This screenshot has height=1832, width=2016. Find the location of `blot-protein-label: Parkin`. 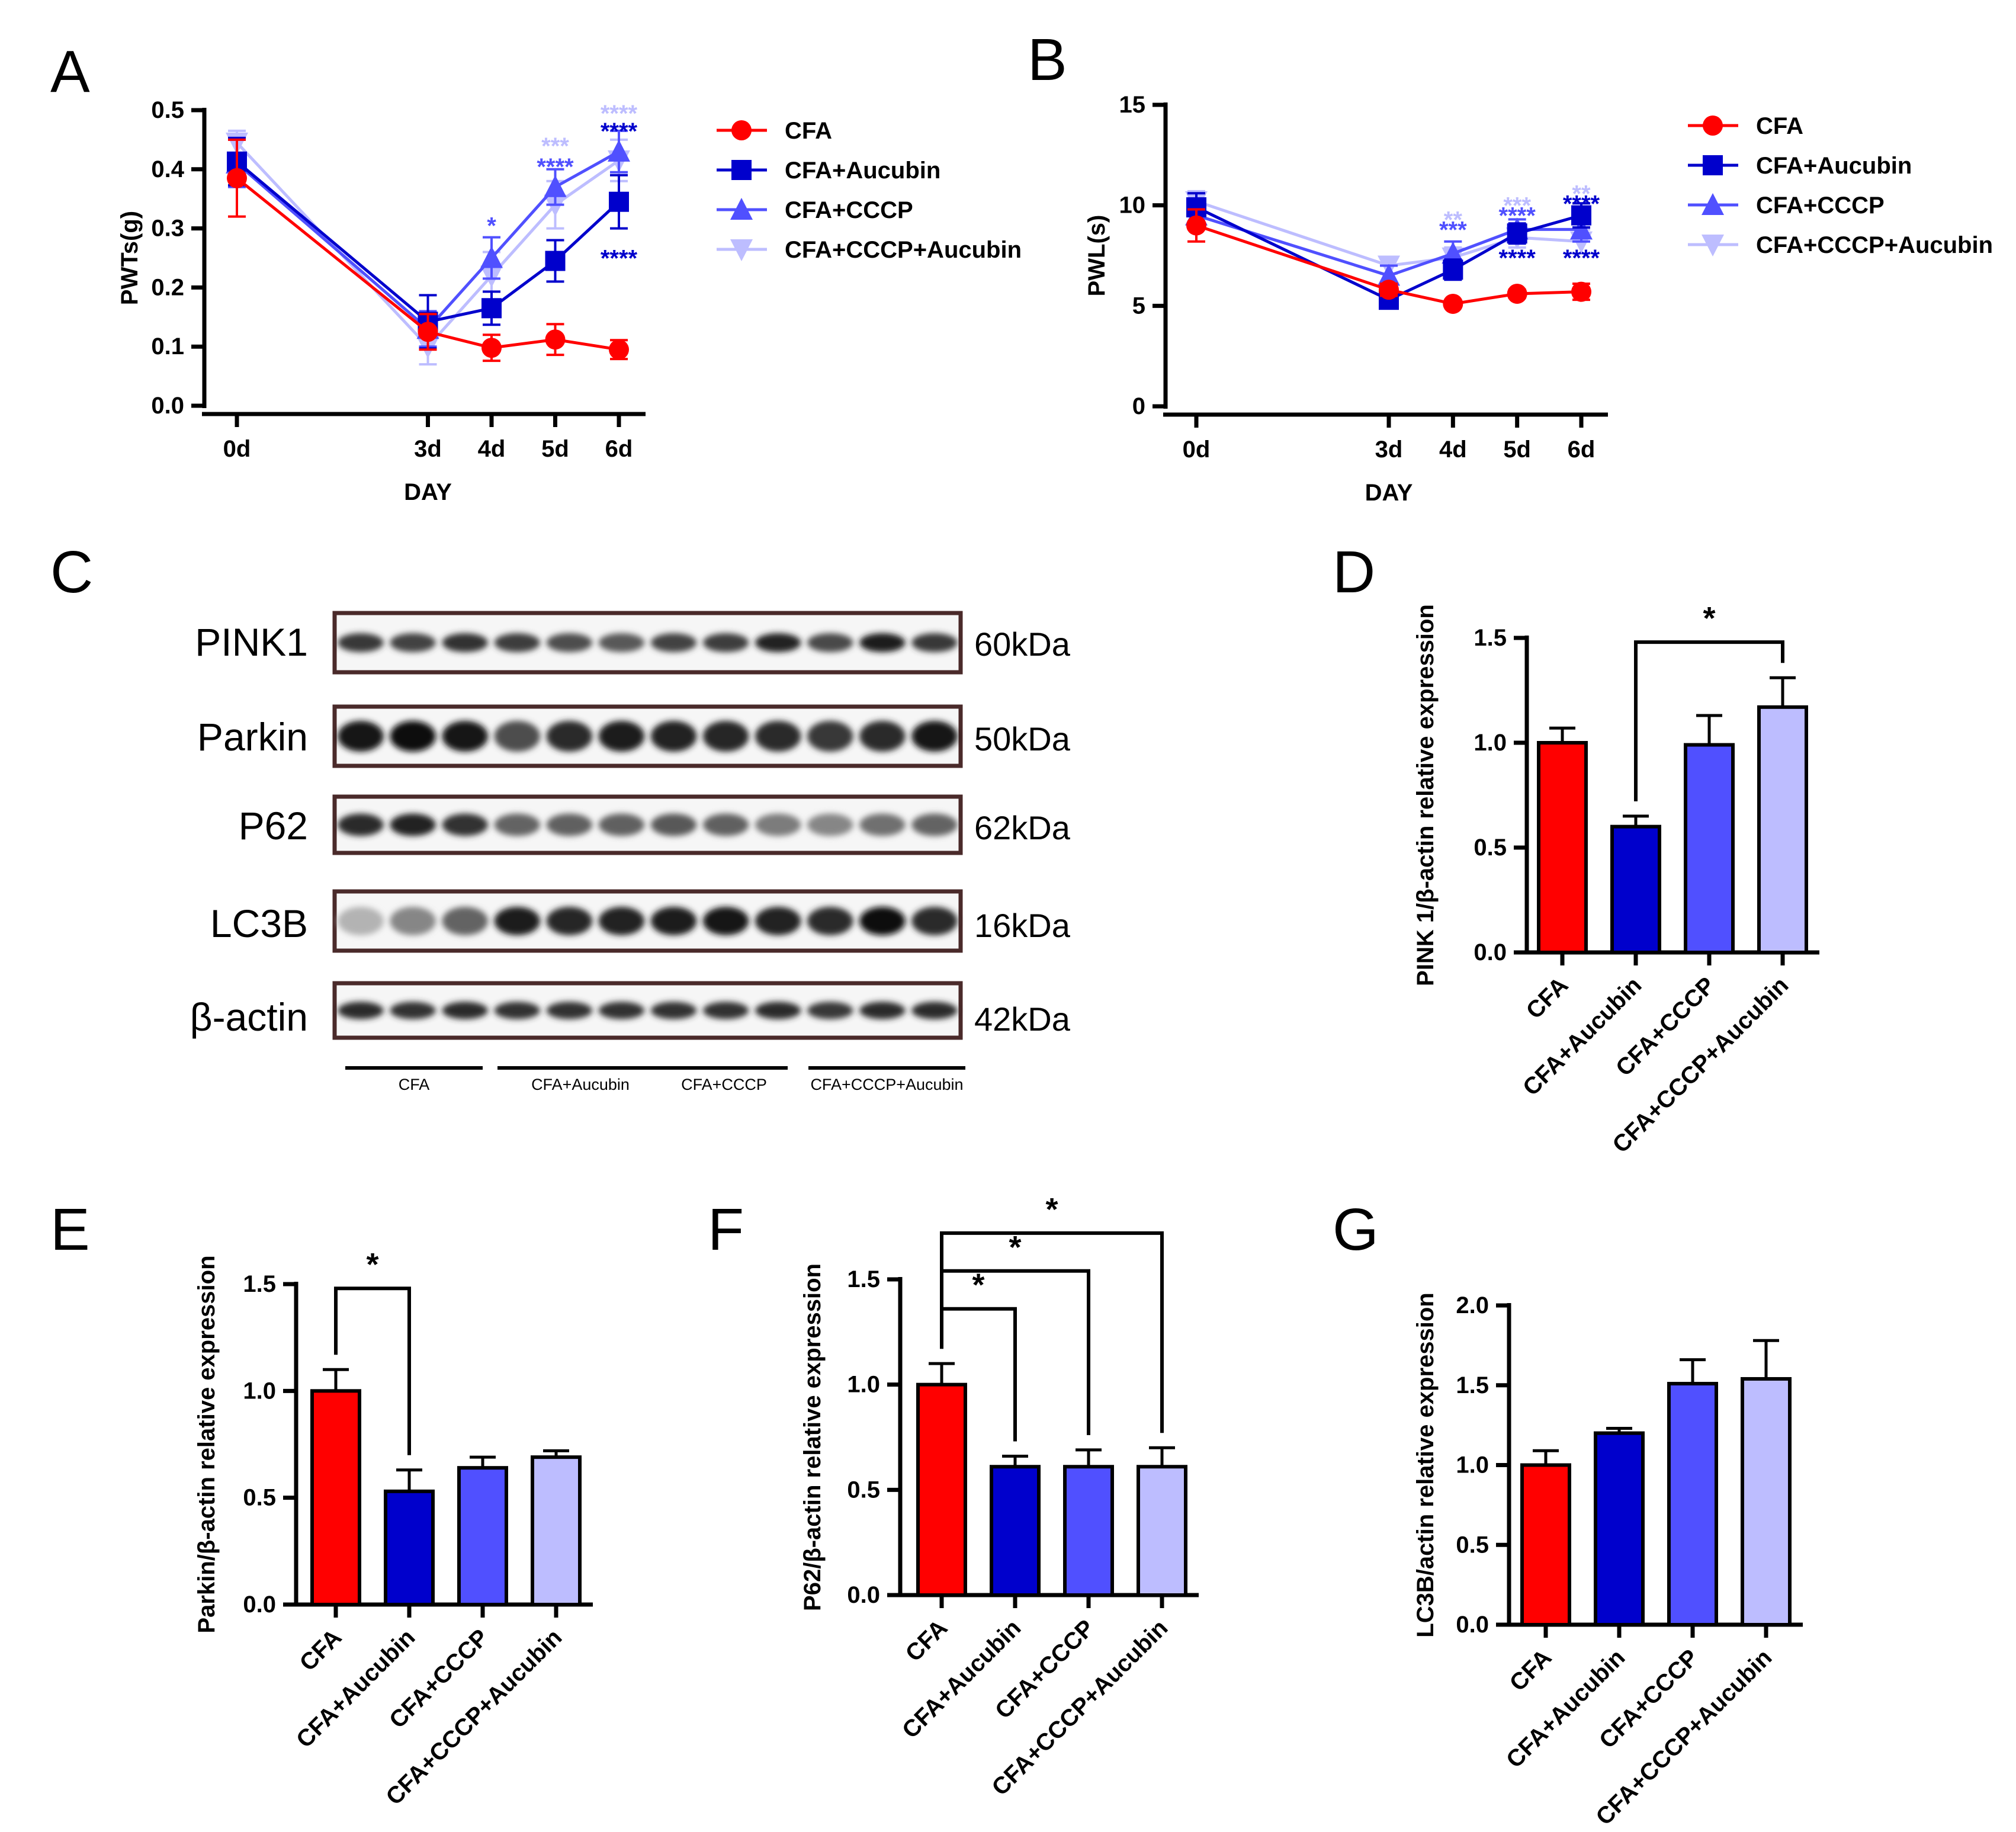

blot-protein-label: Parkin is located at coordinates (252, 737).